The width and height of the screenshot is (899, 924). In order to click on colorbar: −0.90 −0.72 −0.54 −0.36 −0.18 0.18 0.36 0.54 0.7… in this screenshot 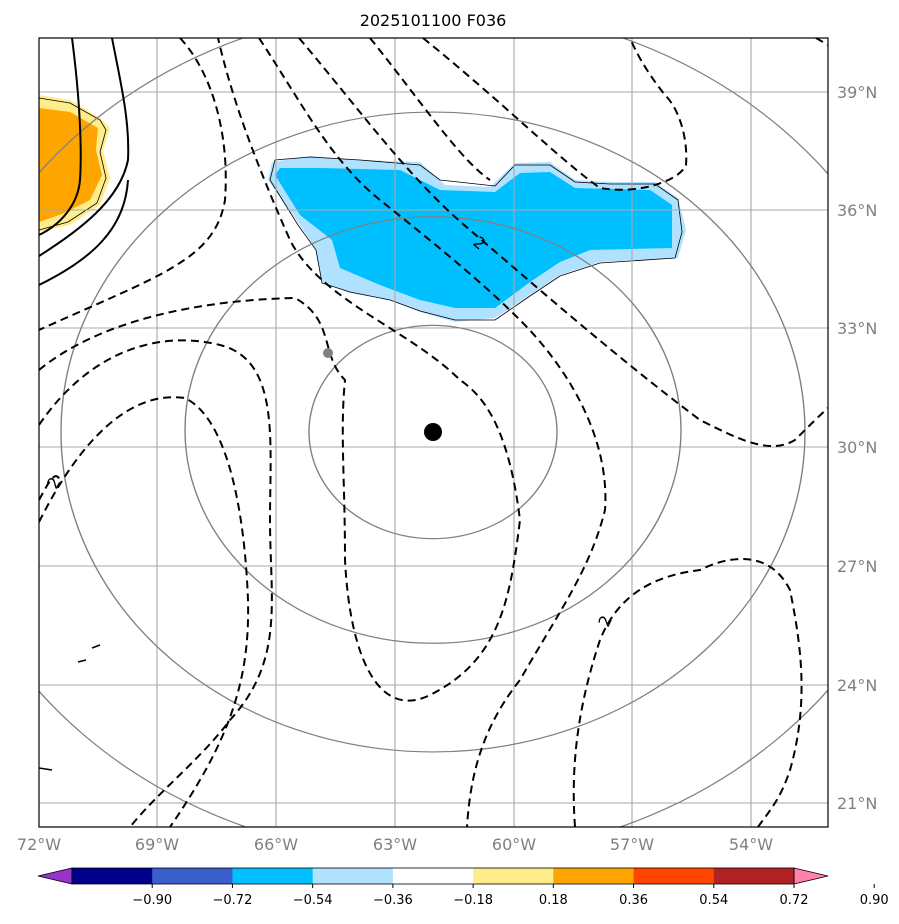, I will do `click(463, 887)`.